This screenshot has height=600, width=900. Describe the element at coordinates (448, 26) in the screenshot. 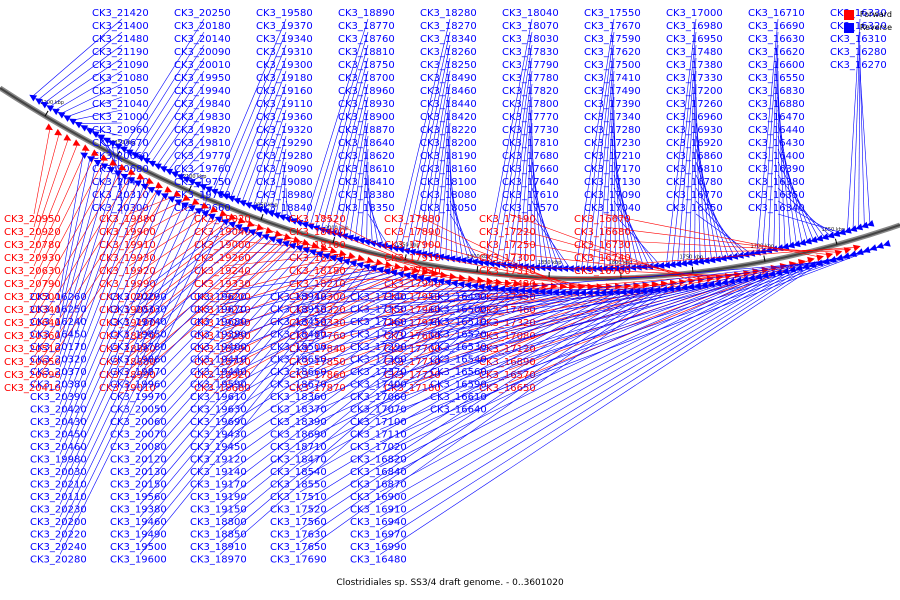

I see `gene-label: CK3_18270` at that location.